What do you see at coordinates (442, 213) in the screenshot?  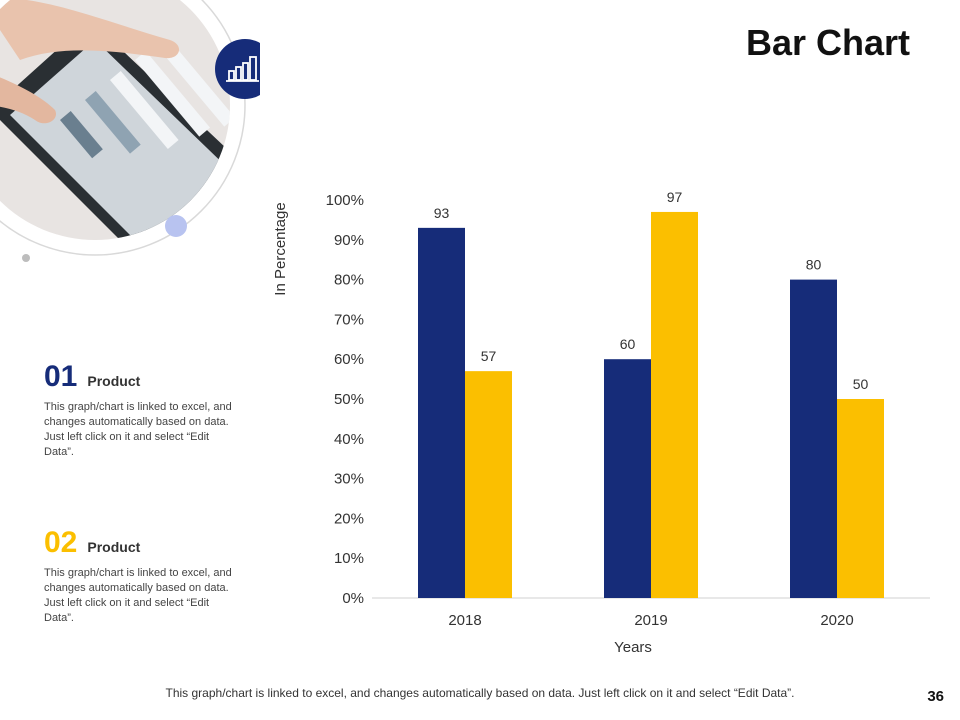 I see `data-label: 93` at bounding box center [442, 213].